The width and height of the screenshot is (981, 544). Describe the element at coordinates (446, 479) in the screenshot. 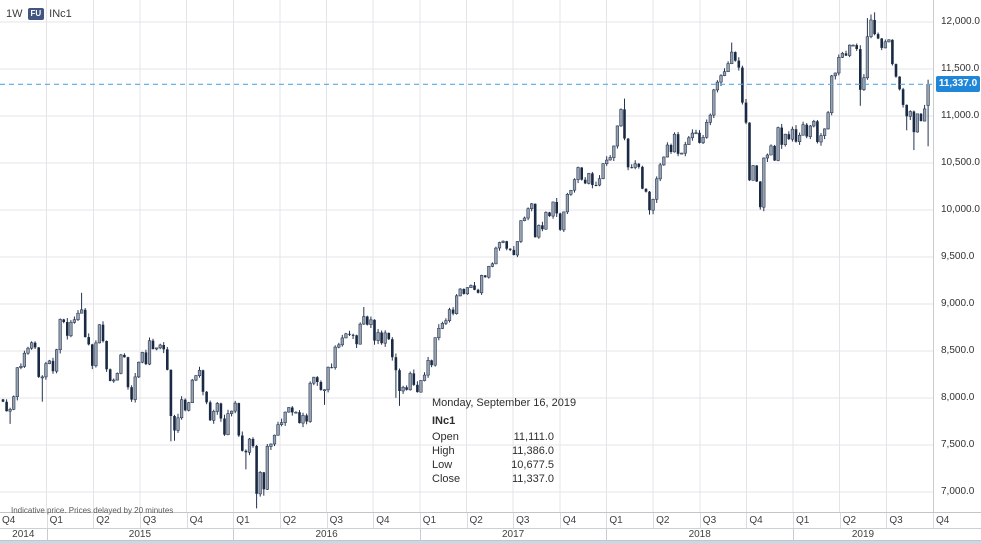

I see `tooltip-close-label: Close` at that location.